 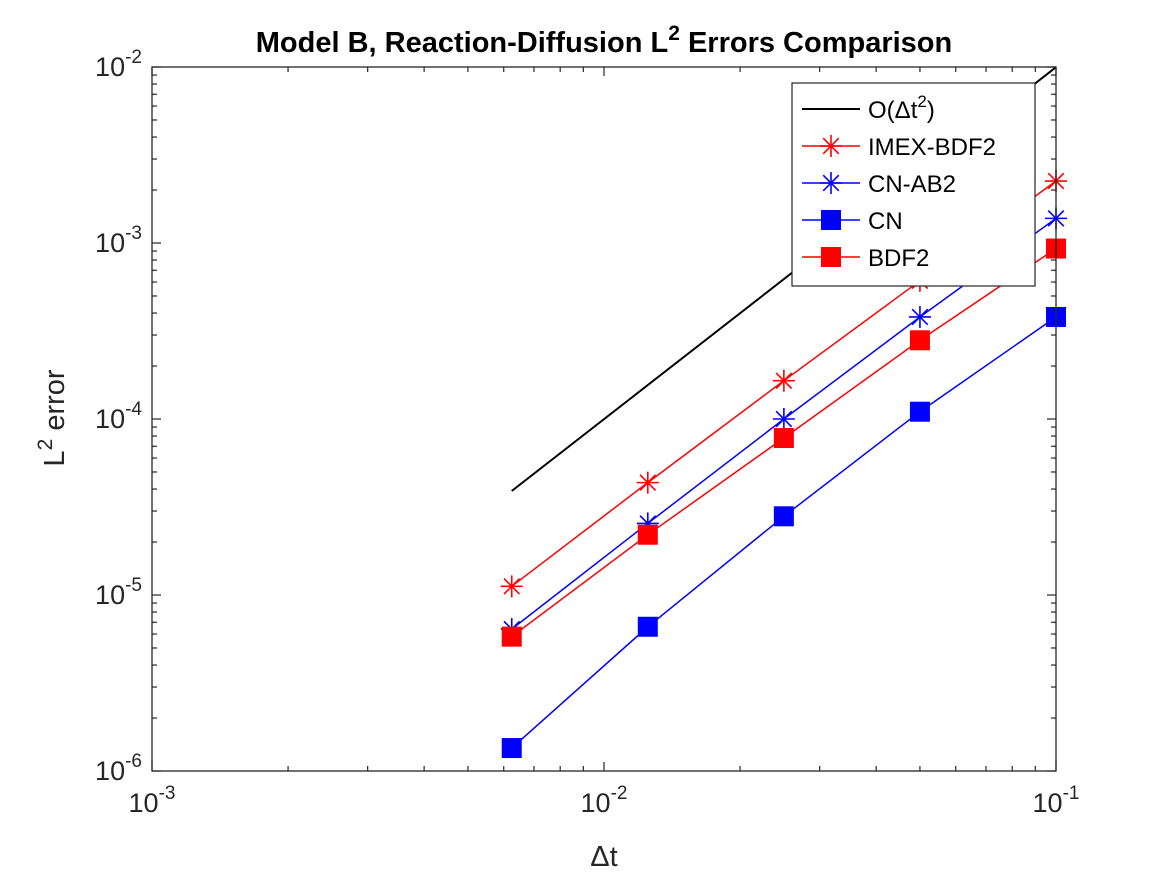 What do you see at coordinates (1056, 800) in the screenshot?
I see `x-tick-label: 10⁻¹` at bounding box center [1056, 800].